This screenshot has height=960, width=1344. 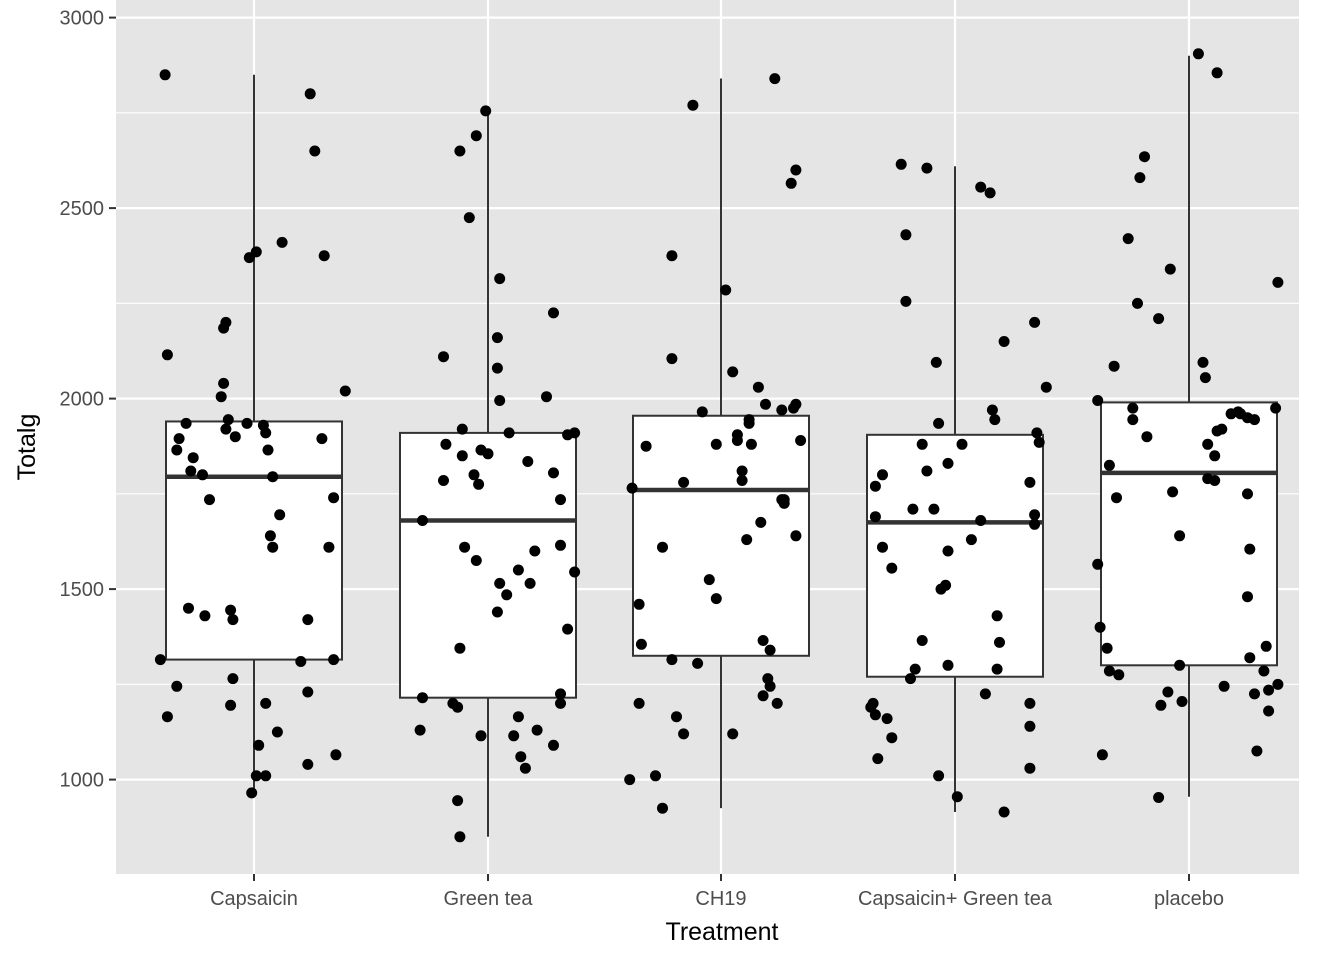 What do you see at coordinates (82, 781) in the screenshot?
I see `y-tick-label: 1000` at bounding box center [82, 781].